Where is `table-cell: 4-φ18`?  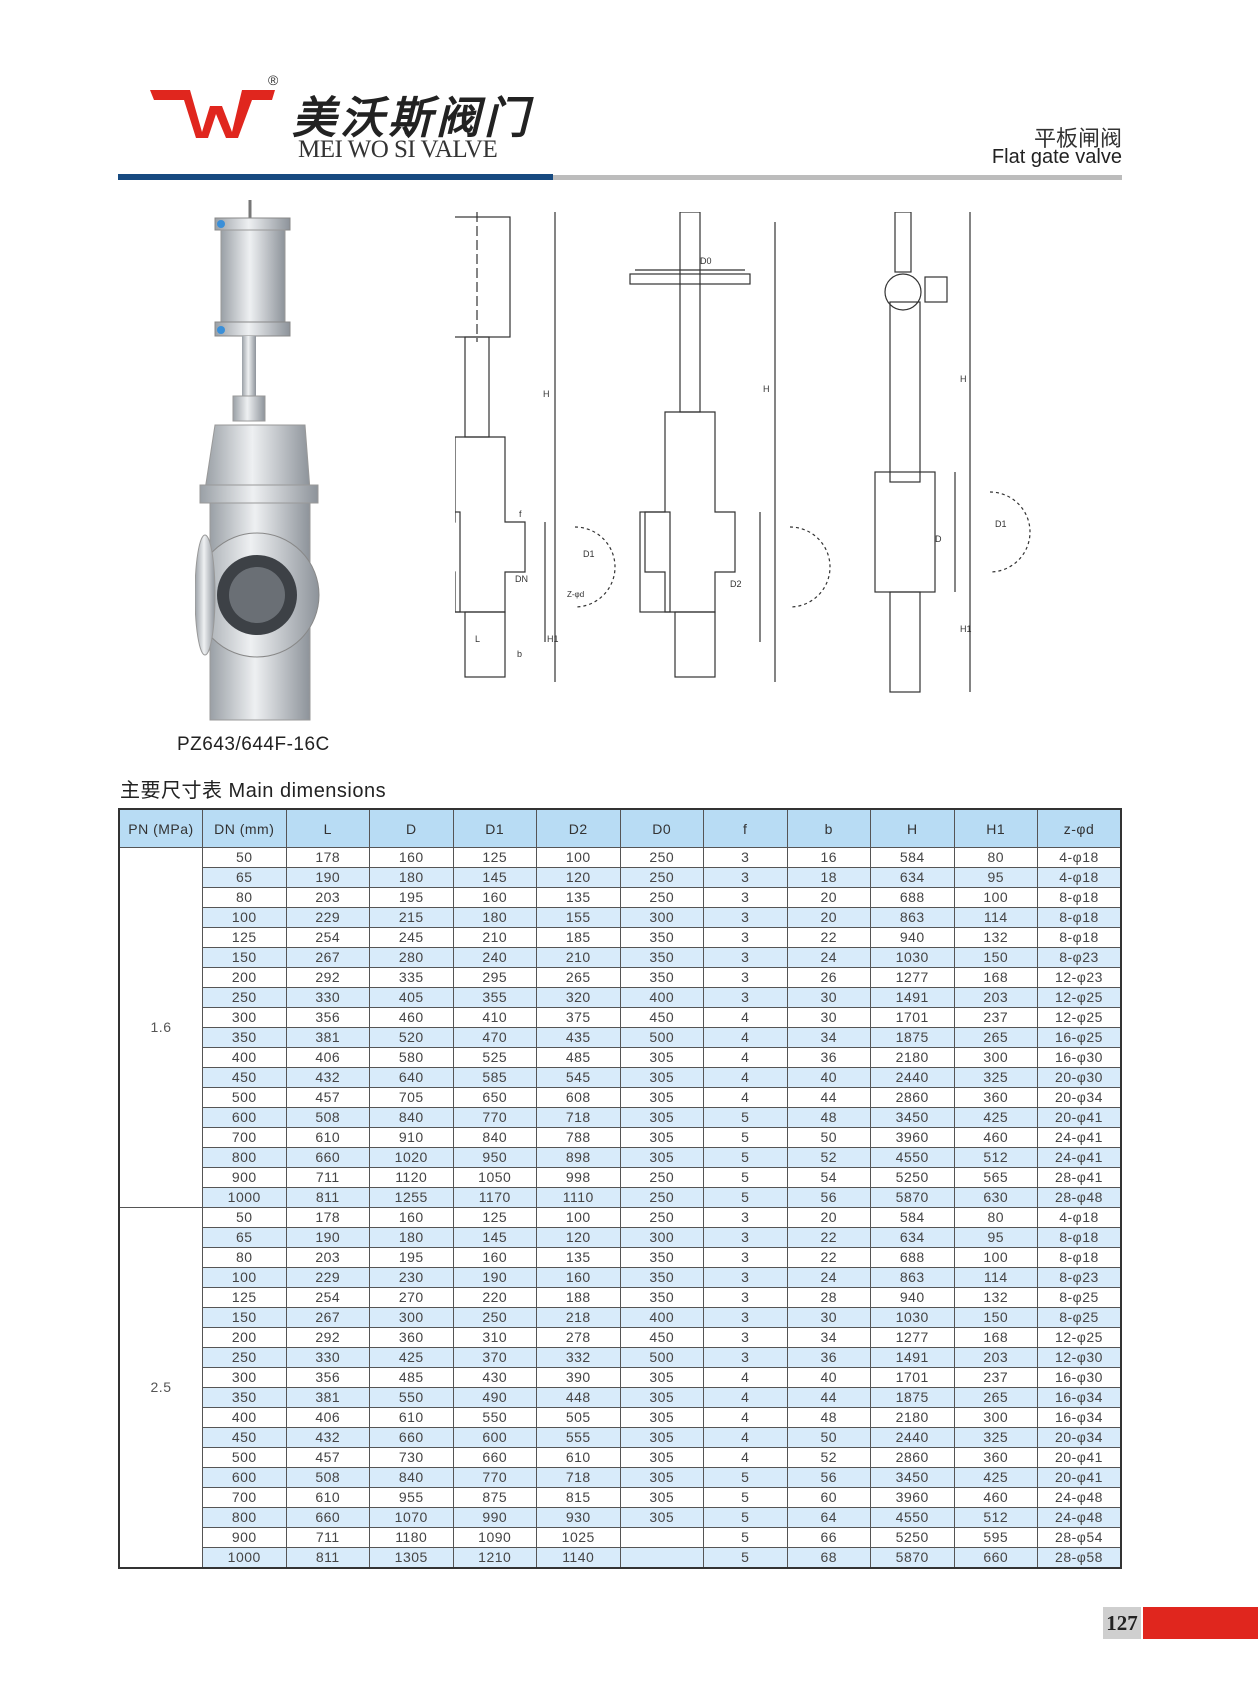
table-cell: 4-φ18 is located at coordinates (1079, 857).